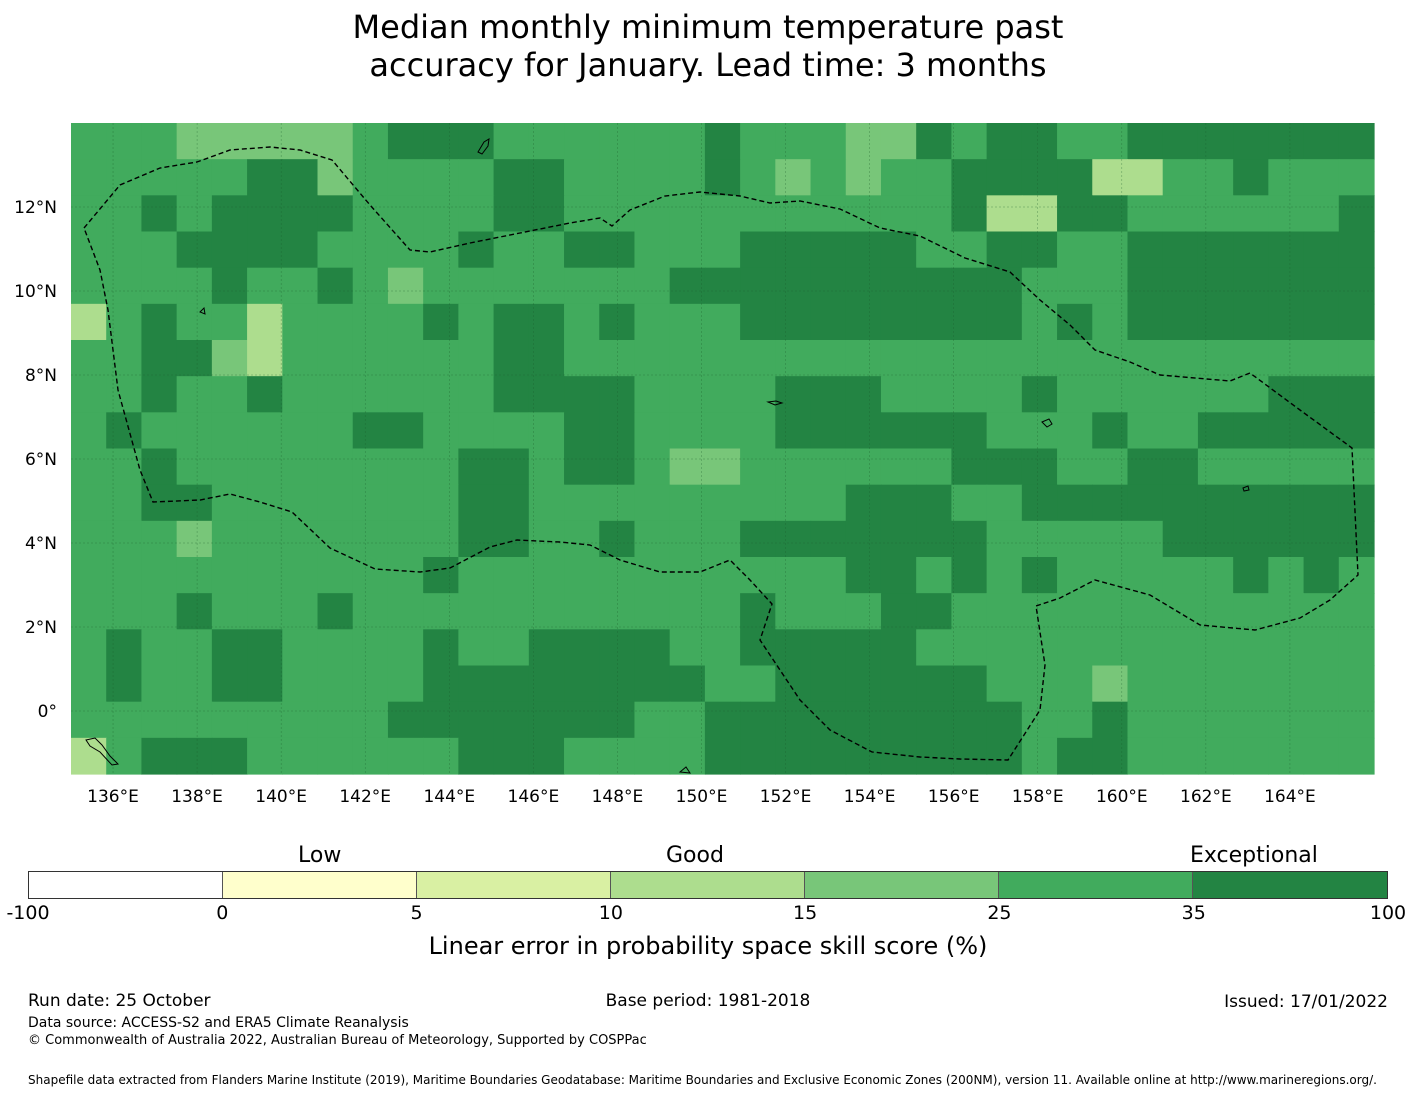 The image size is (1416, 1095). Describe the element at coordinates (870, 797) in the screenshot. I see `longitude-tick-label: 154°E` at that location.